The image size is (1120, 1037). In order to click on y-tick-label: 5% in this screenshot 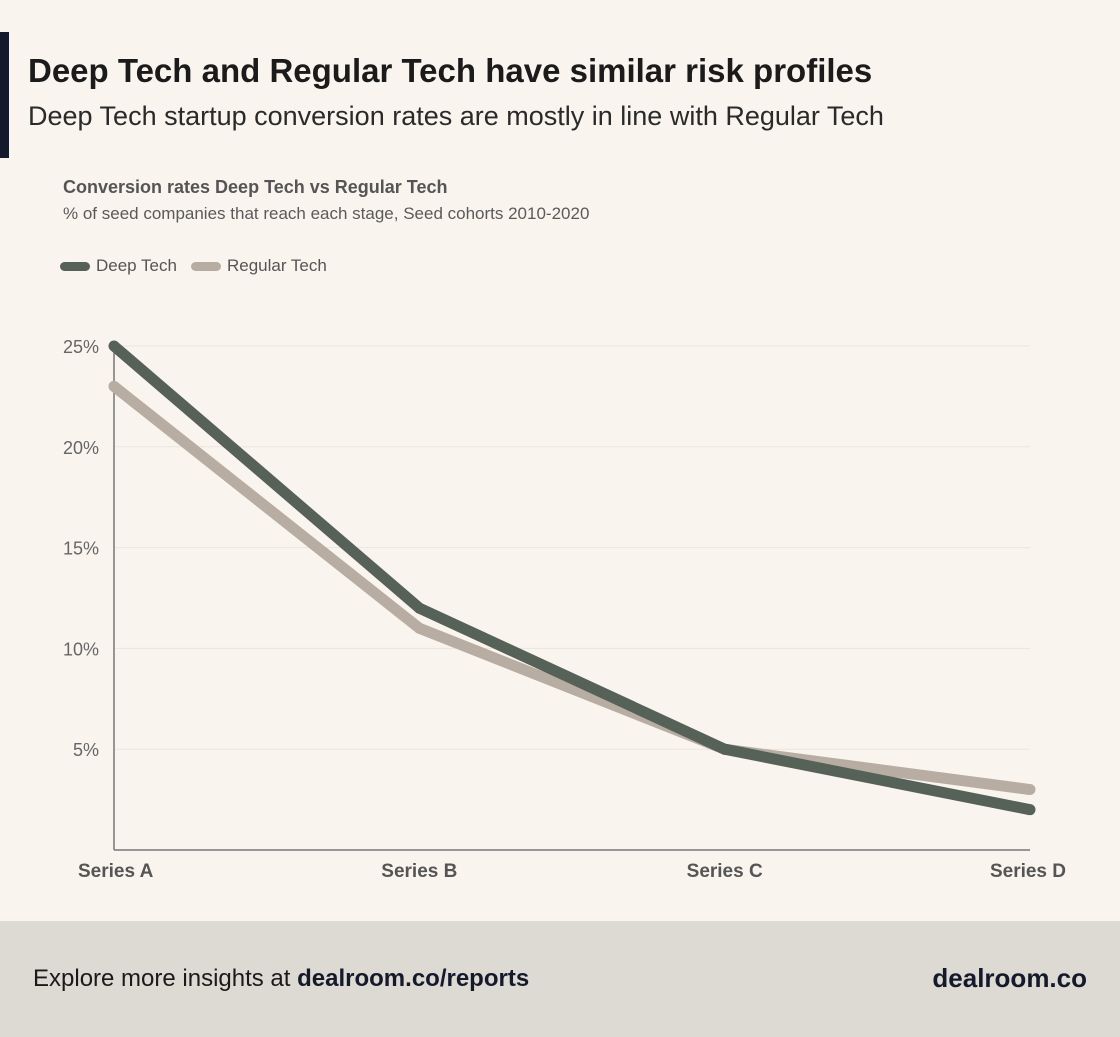, I will do `click(86, 750)`.